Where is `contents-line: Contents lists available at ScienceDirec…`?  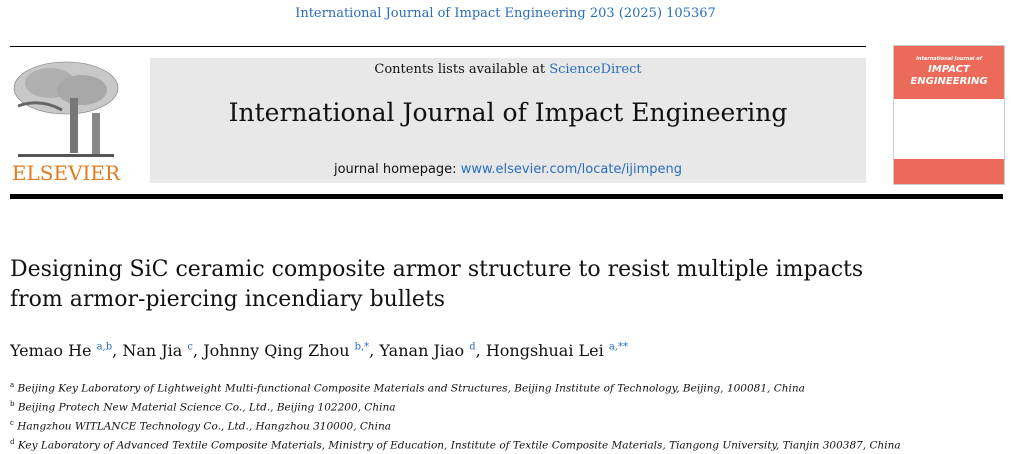 contents-line: Contents lists available at ScienceDirec… is located at coordinates (508, 69).